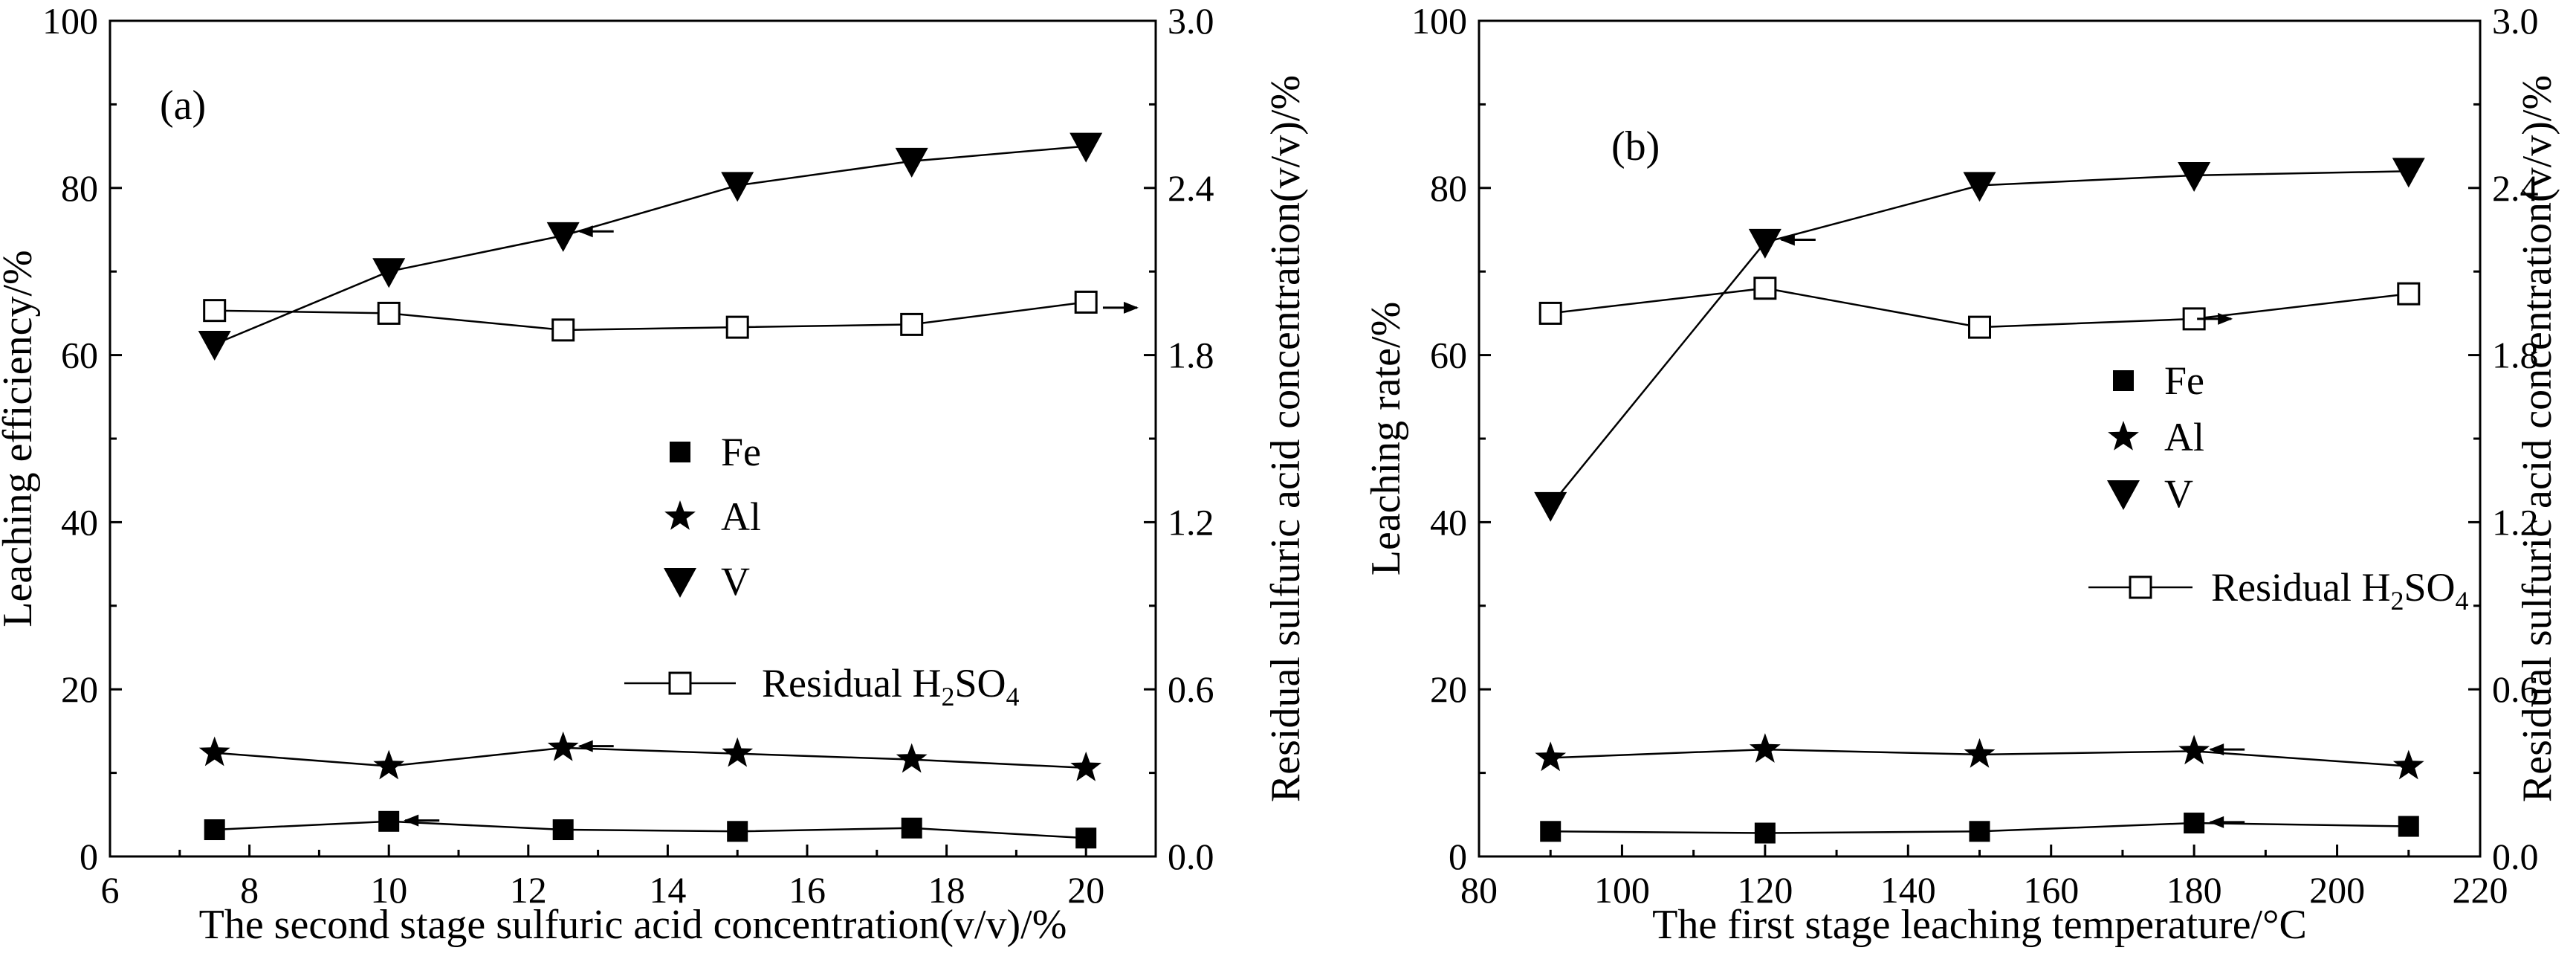 The width and height of the screenshot is (2576, 965). Describe the element at coordinates (1979, 925) in the screenshot. I see `x-axis-label: The first stage leaching temperature/°C` at that location.